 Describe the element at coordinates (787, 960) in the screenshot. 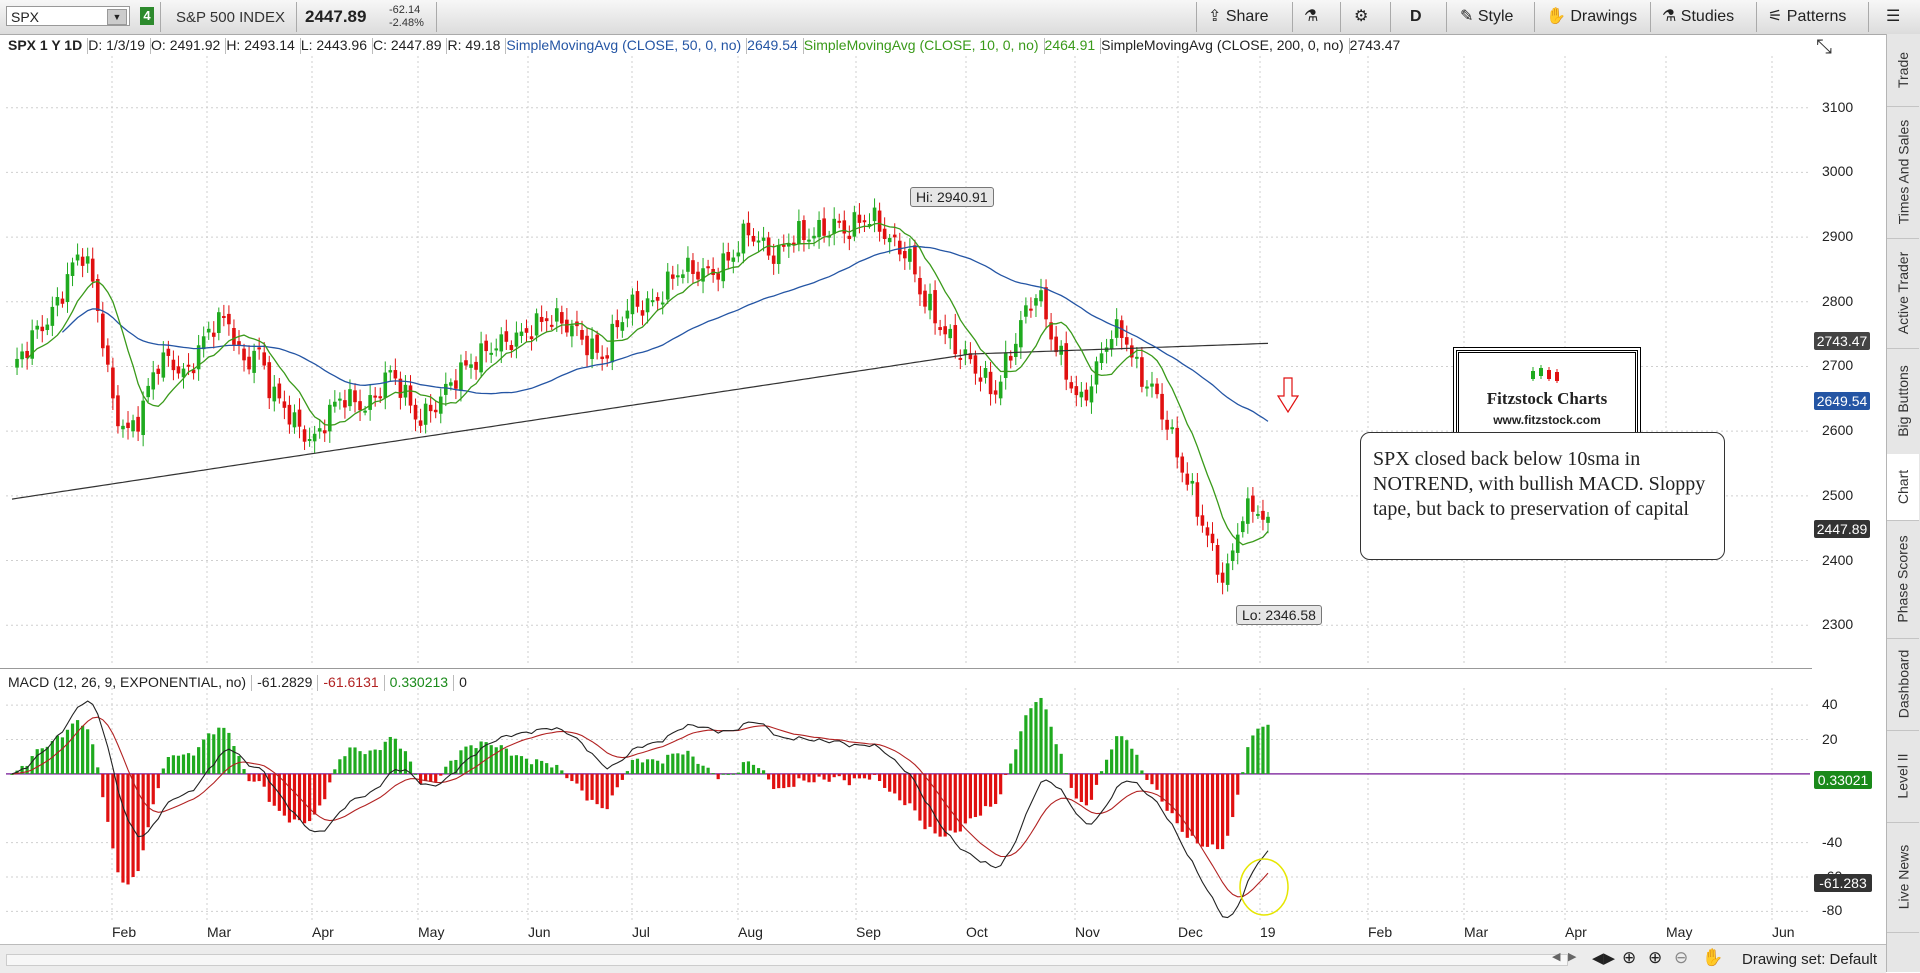

I see `horizontal-scrollbar` at that location.